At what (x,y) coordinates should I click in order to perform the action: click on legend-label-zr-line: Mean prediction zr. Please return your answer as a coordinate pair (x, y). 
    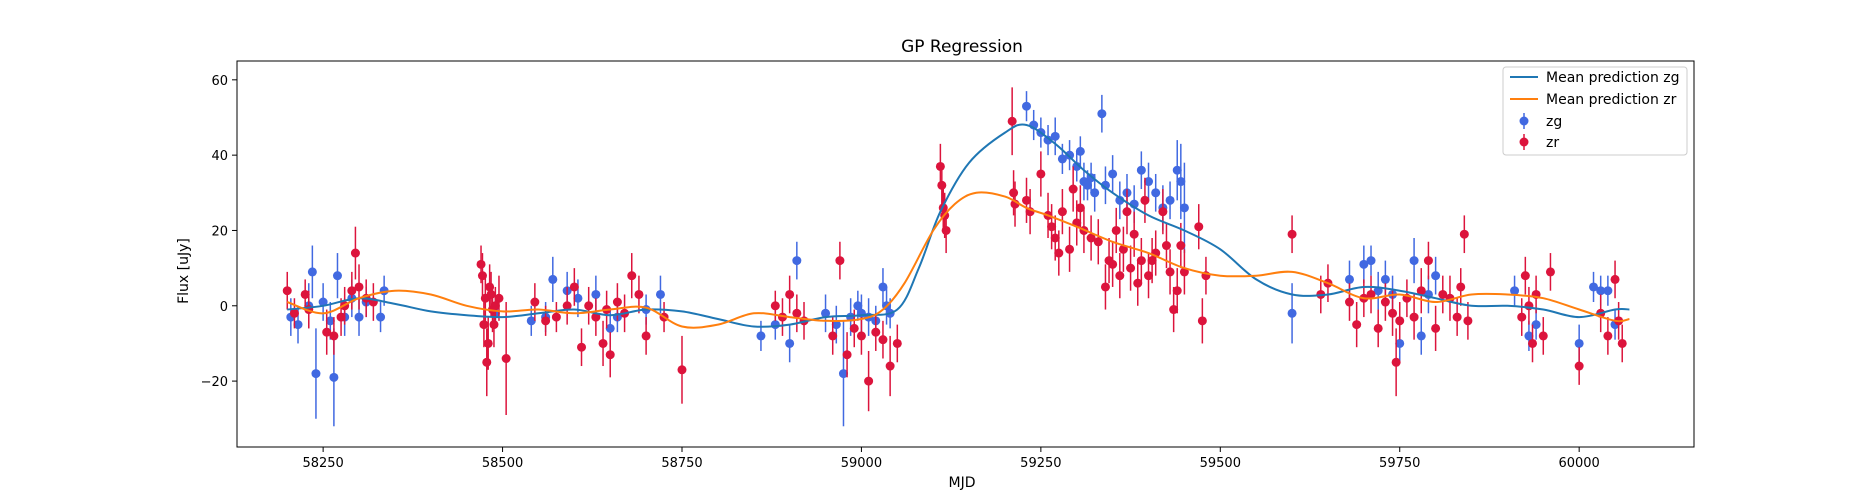
    Looking at the image, I should click on (1611, 100).